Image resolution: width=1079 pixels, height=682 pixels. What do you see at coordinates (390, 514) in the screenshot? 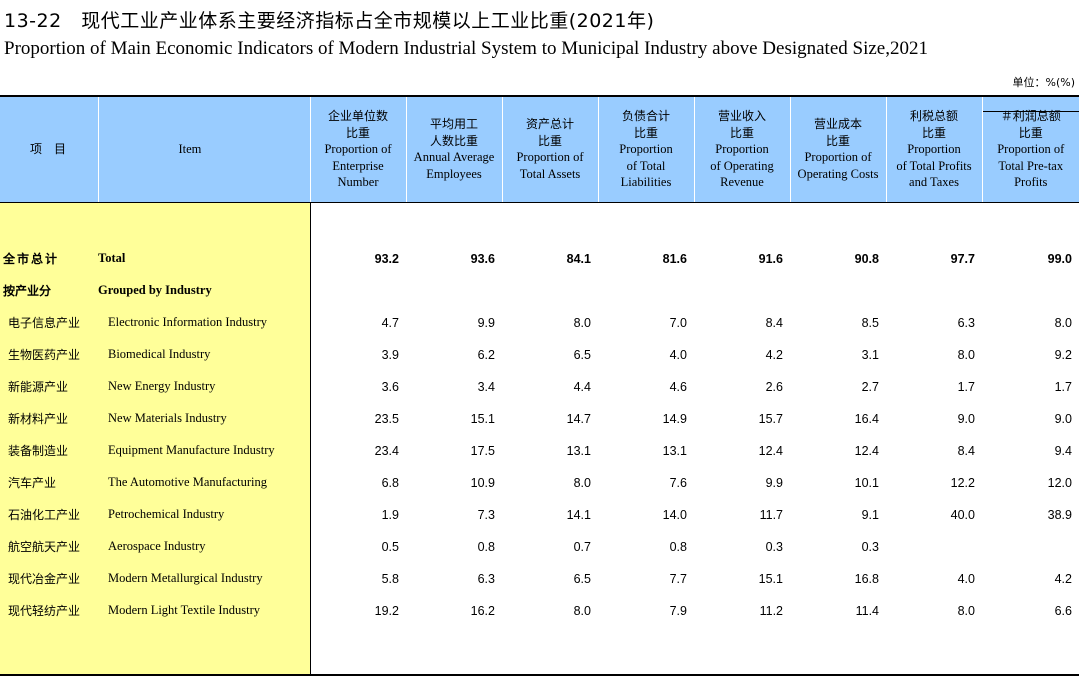
I see `cell-enterprise-number: 1.9` at bounding box center [390, 514].